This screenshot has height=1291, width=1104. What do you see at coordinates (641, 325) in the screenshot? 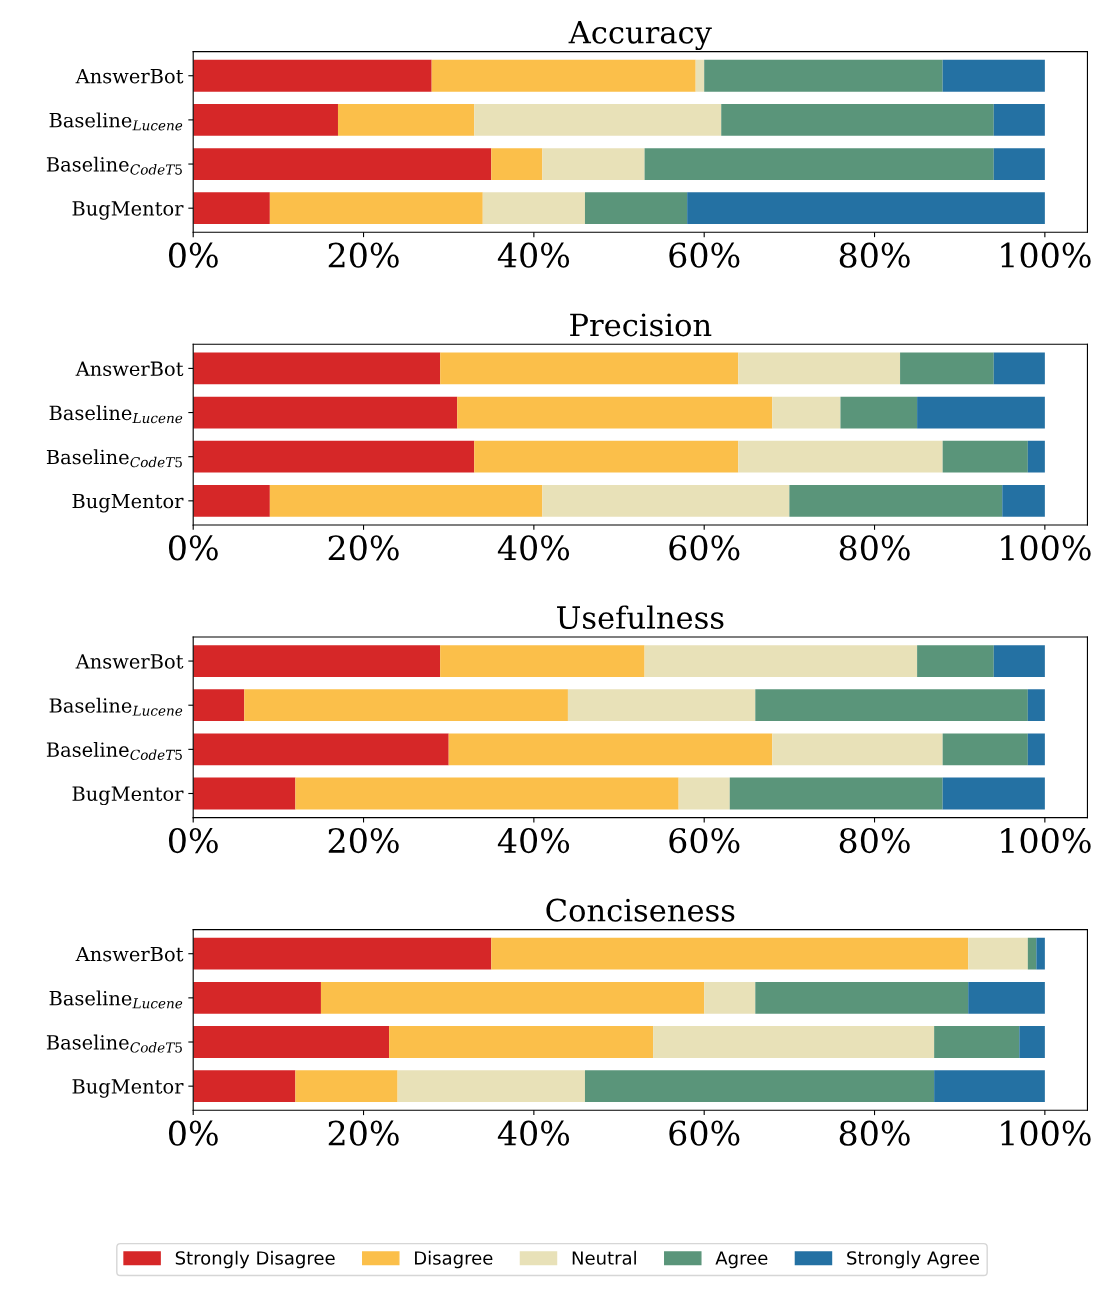
I see `chart-title: Precision` at bounding box center [641, 325].